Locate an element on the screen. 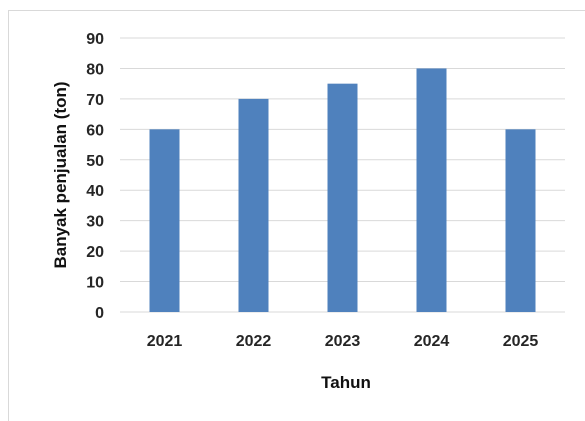  x-tick-label: 2022 is located at coordinates (254, 341).